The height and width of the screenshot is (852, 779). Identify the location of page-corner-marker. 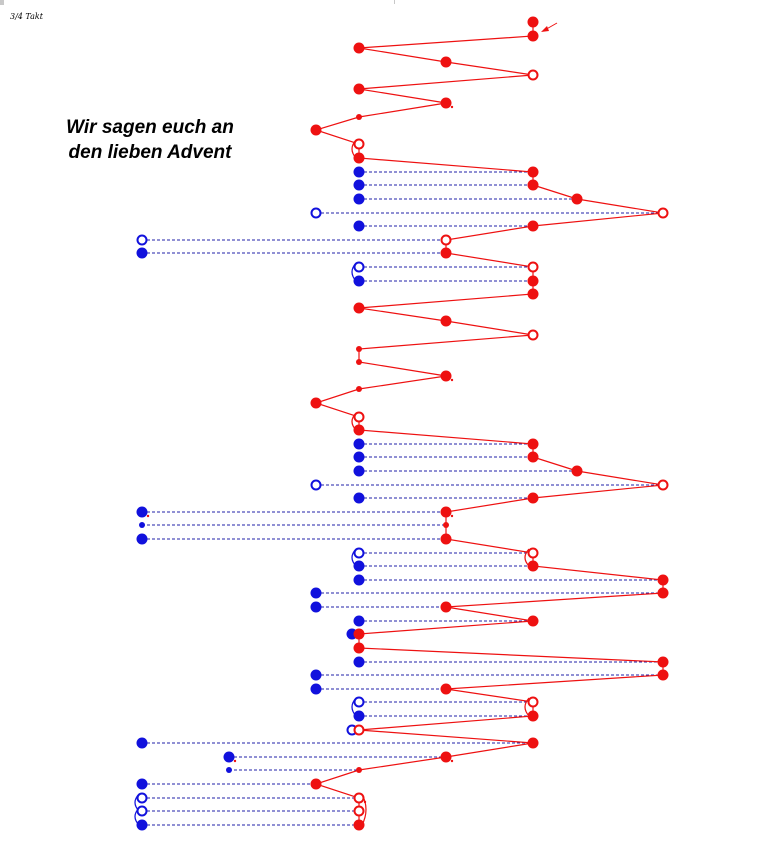
(2, 2).